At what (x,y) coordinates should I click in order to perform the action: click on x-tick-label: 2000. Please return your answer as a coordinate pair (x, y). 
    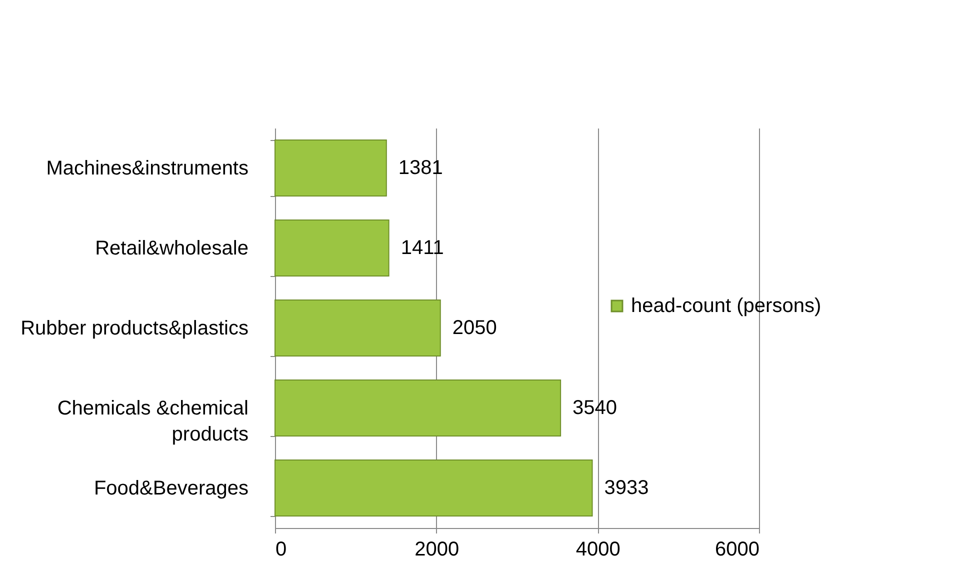
    Looking at the image, I should click on (437, 549).